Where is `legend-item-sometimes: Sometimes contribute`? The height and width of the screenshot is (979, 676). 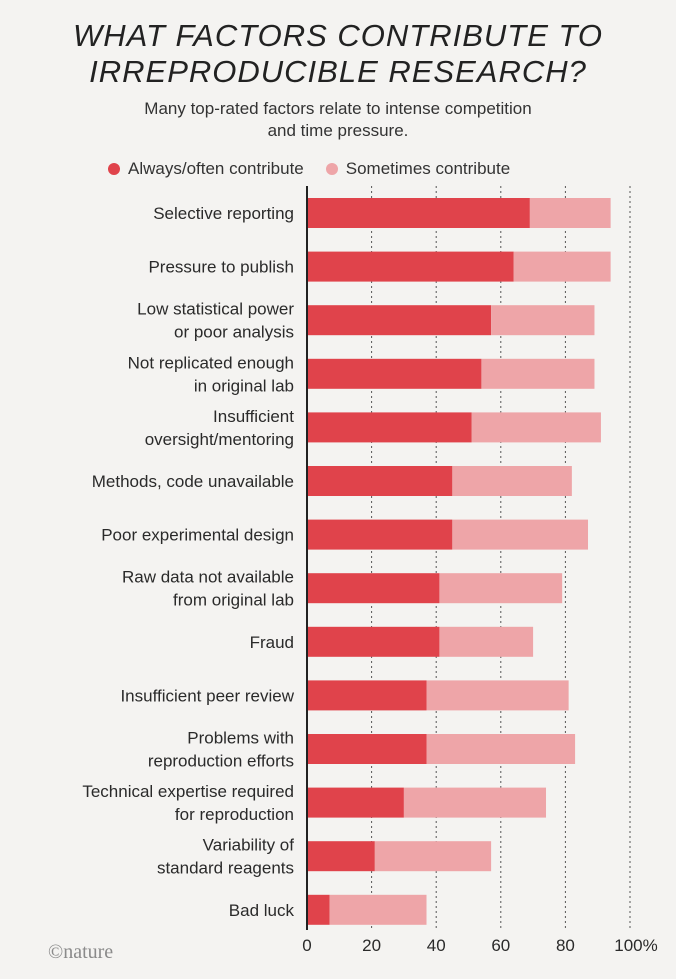 legend-item-sometimes: Sometimes contribute is located at coordinates (418, 169).